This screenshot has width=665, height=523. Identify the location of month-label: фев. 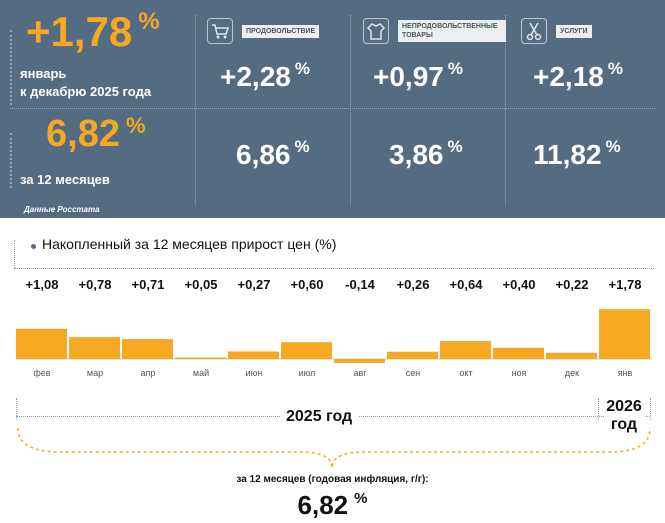
(42, 373).